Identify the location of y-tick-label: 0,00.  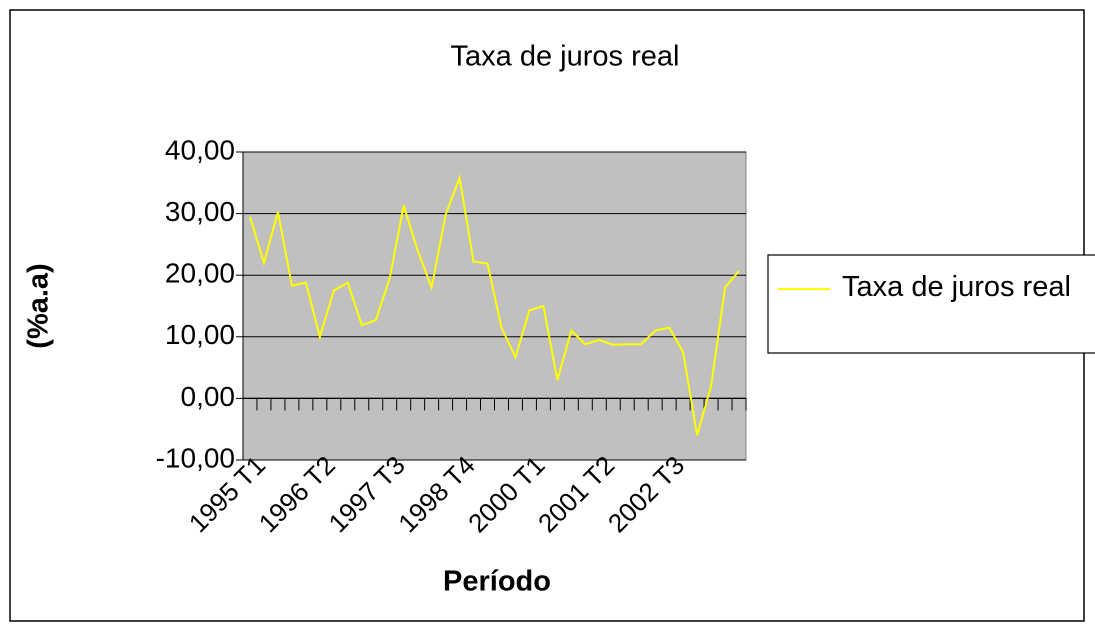
(208, 396).